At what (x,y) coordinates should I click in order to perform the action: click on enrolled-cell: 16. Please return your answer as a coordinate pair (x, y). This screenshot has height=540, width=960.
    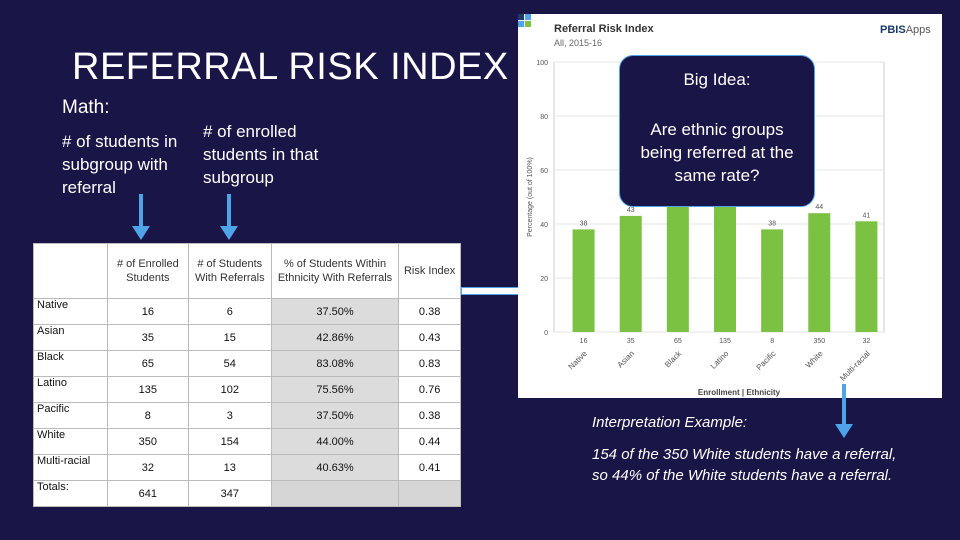
    Looking at the image, I should click on (147, 311).